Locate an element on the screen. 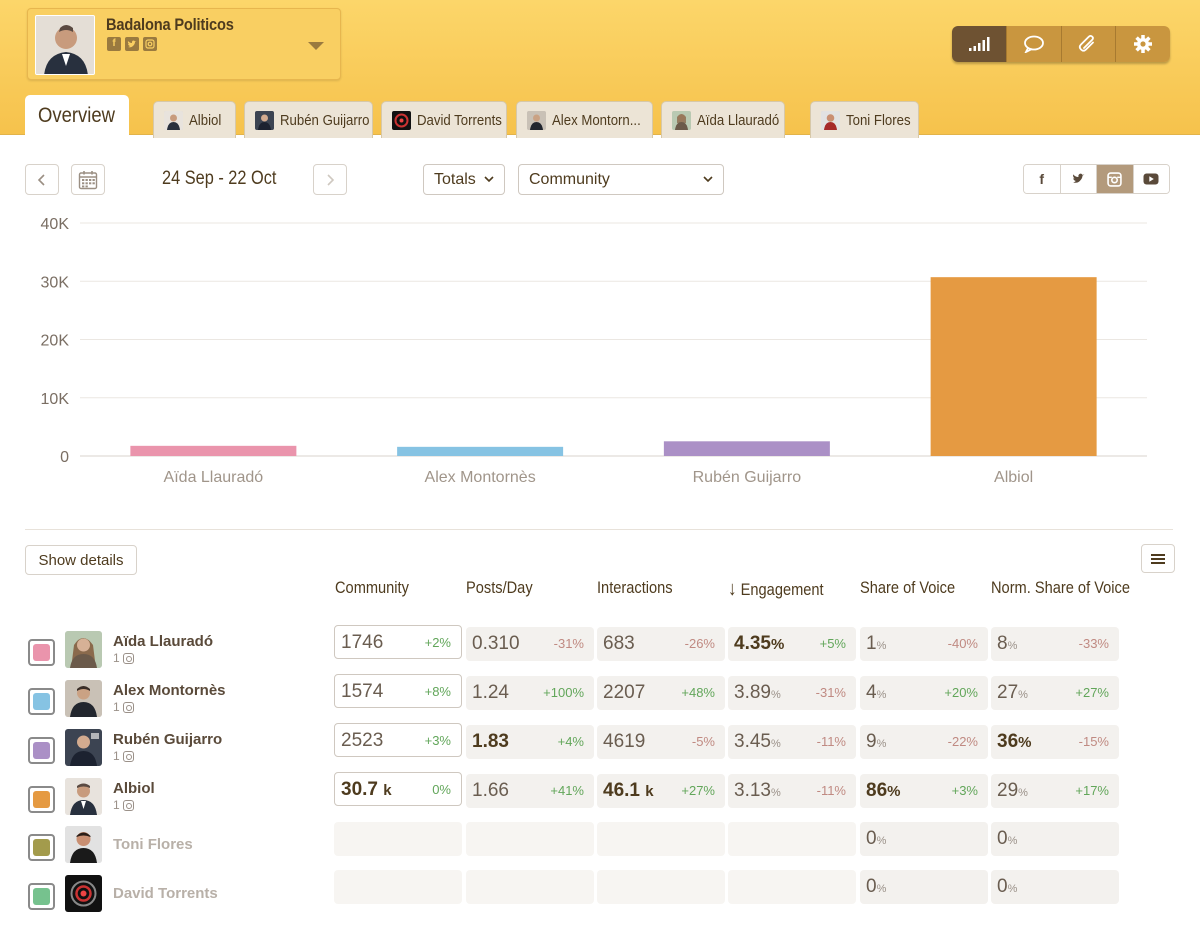 This screenshot has height=925, width=1200. x-tick-label: Rubén Guijarro is located at coordinates (747, 477).